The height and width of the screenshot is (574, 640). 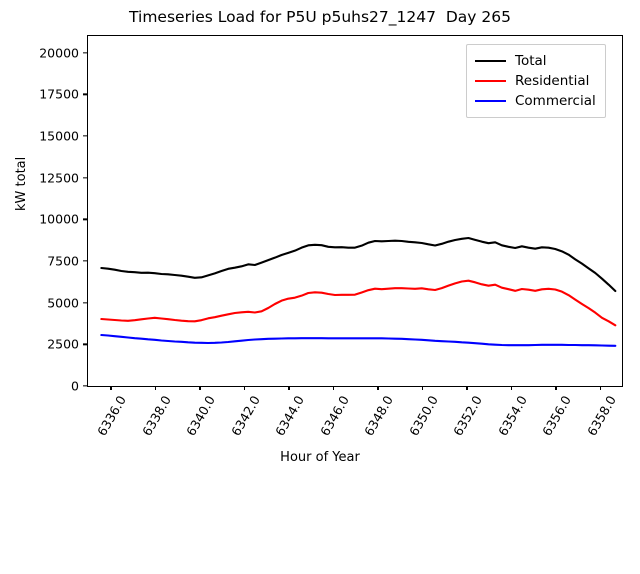 I want to click on x-axis-label: Hour of Year, so click(x=320, y=457).